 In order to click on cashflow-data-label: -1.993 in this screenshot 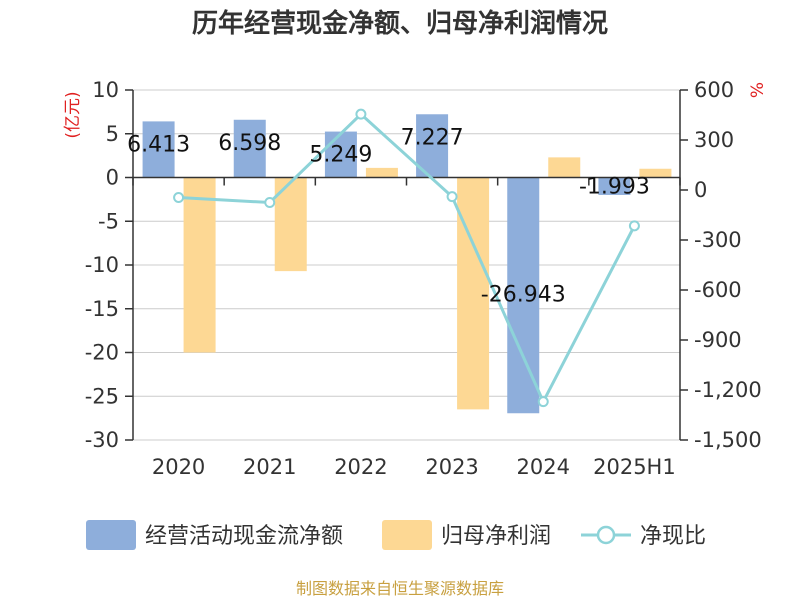, I will do `click(614, 187)`.